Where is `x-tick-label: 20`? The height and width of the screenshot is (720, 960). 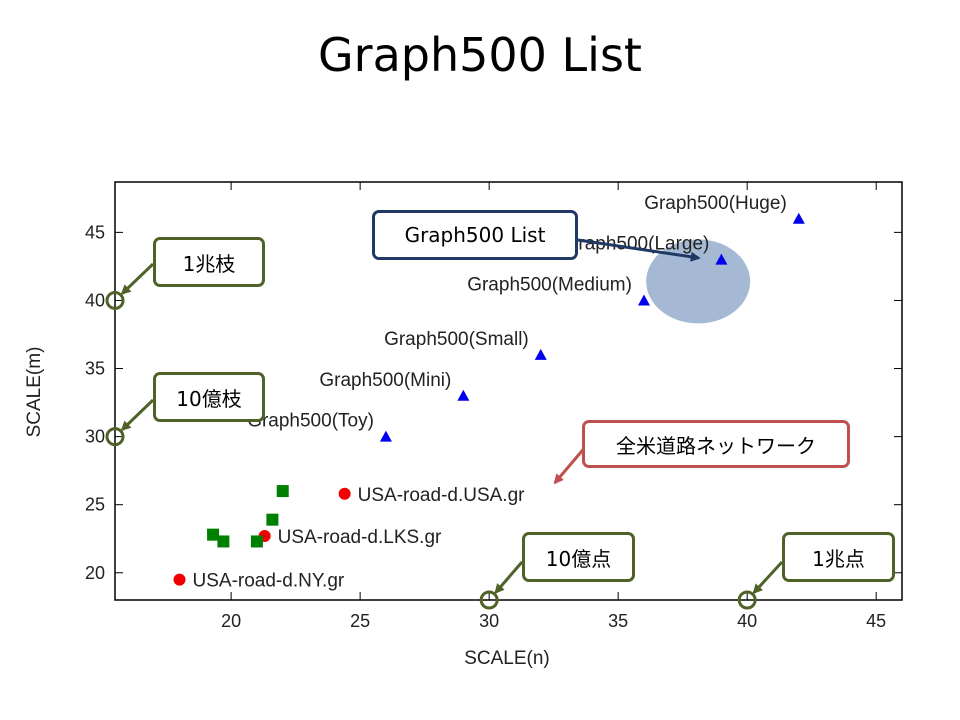
x-tick-label: 20 is located at coordinates (231, 621).